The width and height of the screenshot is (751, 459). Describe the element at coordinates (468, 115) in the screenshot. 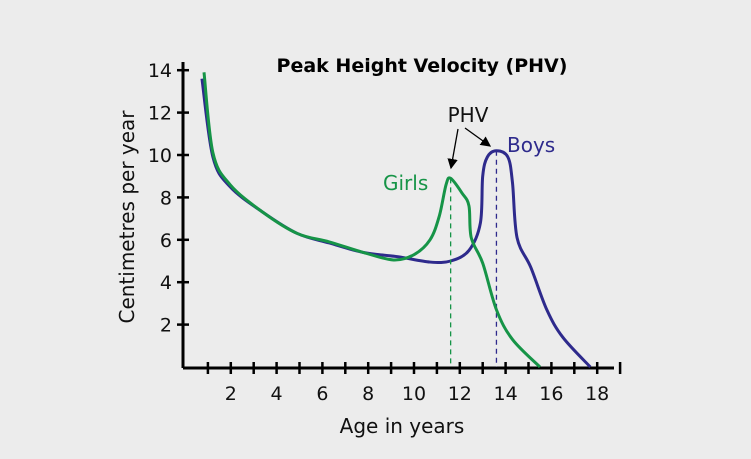

I see `phv-annotation: PHV` at that location.